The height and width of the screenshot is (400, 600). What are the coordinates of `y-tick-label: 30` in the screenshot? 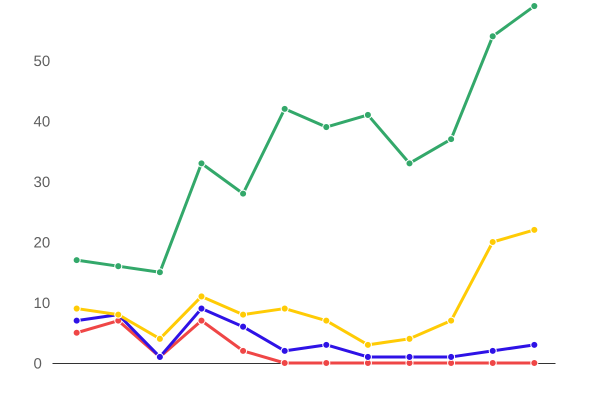 It's located at (42, 182).